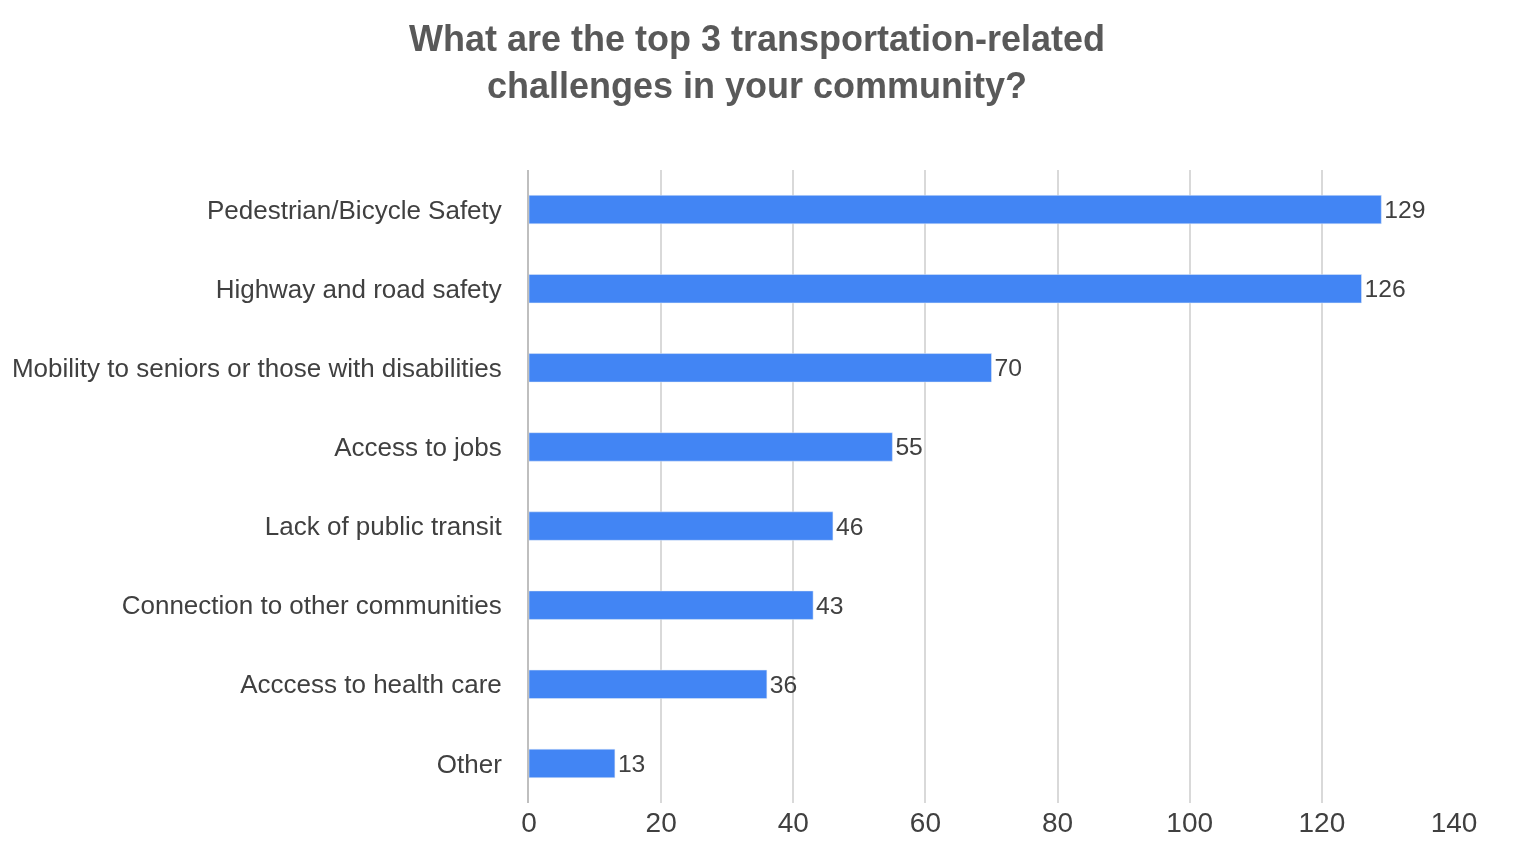 The image size is (1514, 853). What do you see at coordinates (1405, 210) in the screenshot?
I see `data-label: 129` at bounding box center [1405, 210].